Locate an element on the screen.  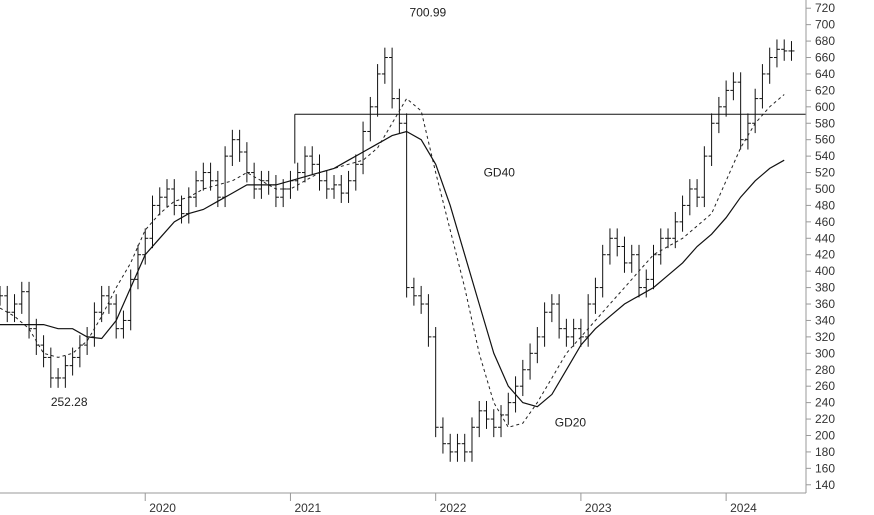
y-tick-label: 500 is located at coordinates (825, 189).